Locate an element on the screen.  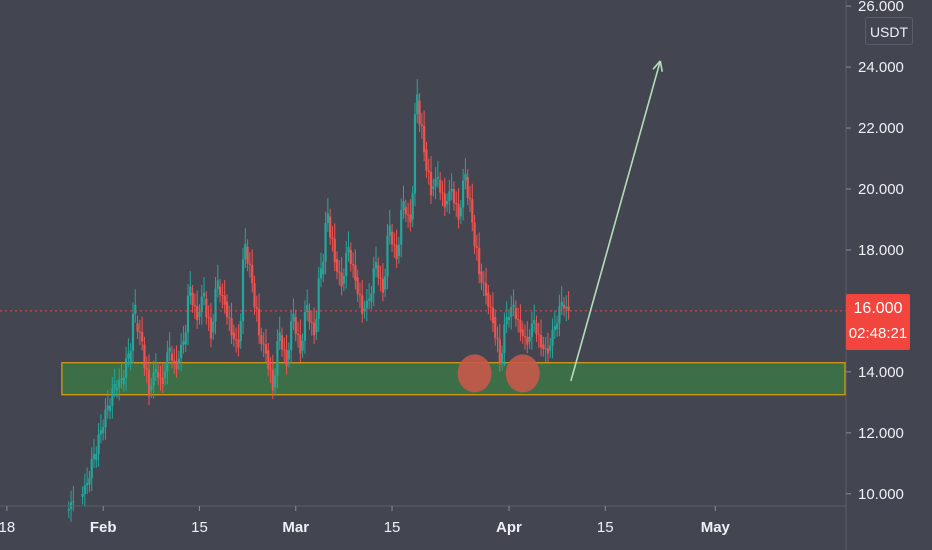
bar-countdown: 02:48:21 is located at coordinates (878, 333).